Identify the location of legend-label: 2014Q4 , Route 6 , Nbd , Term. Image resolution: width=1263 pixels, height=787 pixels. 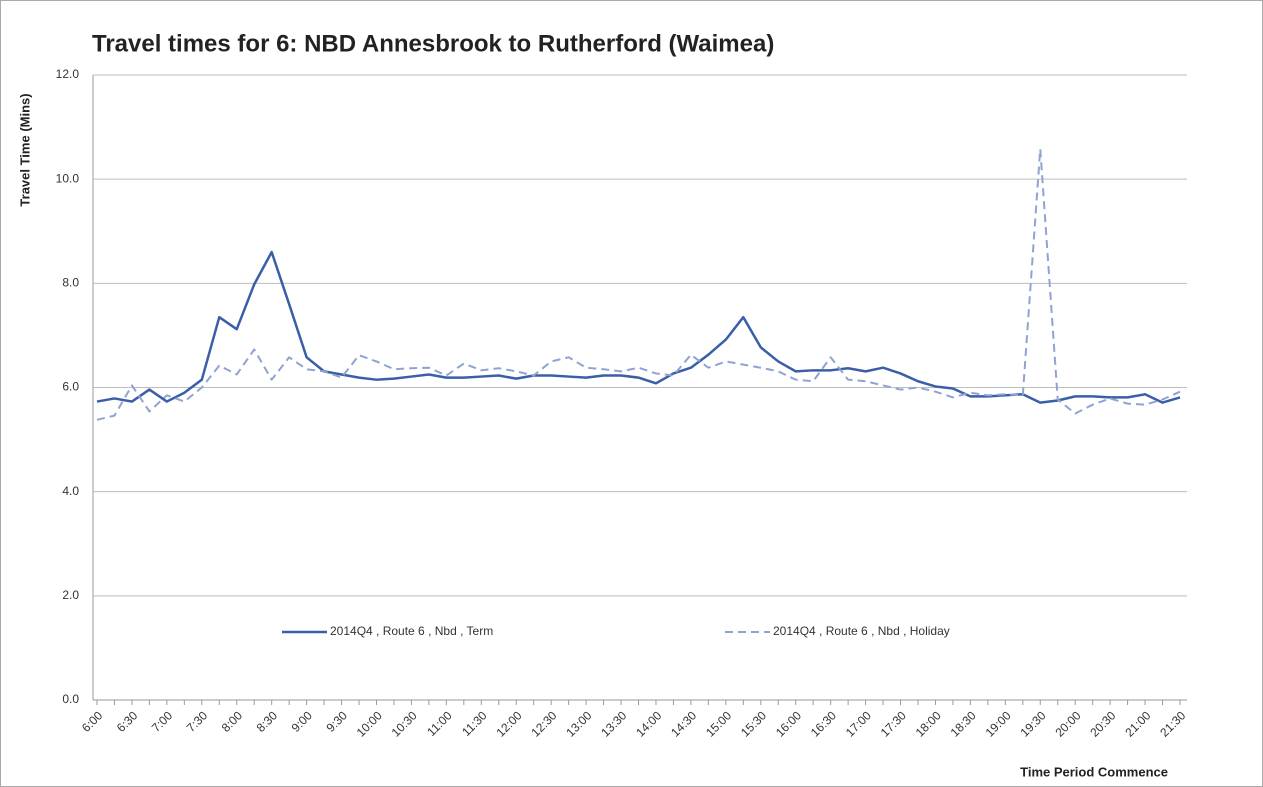
(411, 631).